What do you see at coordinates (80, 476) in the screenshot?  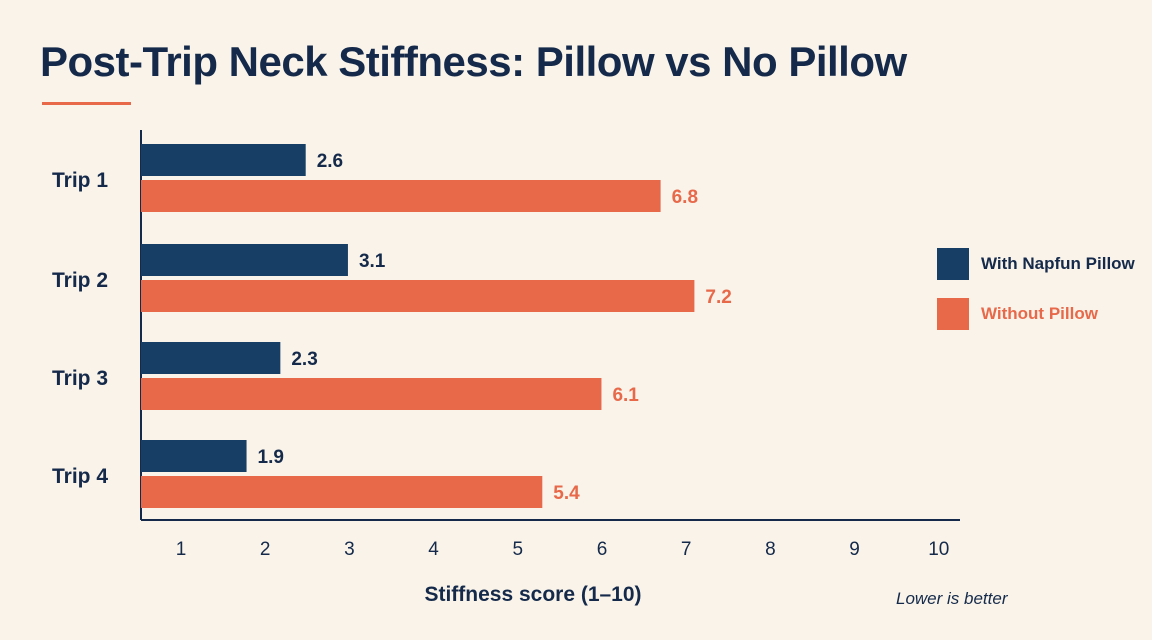 I see `category-label: Trip 4` at bounding box center [80, 476].